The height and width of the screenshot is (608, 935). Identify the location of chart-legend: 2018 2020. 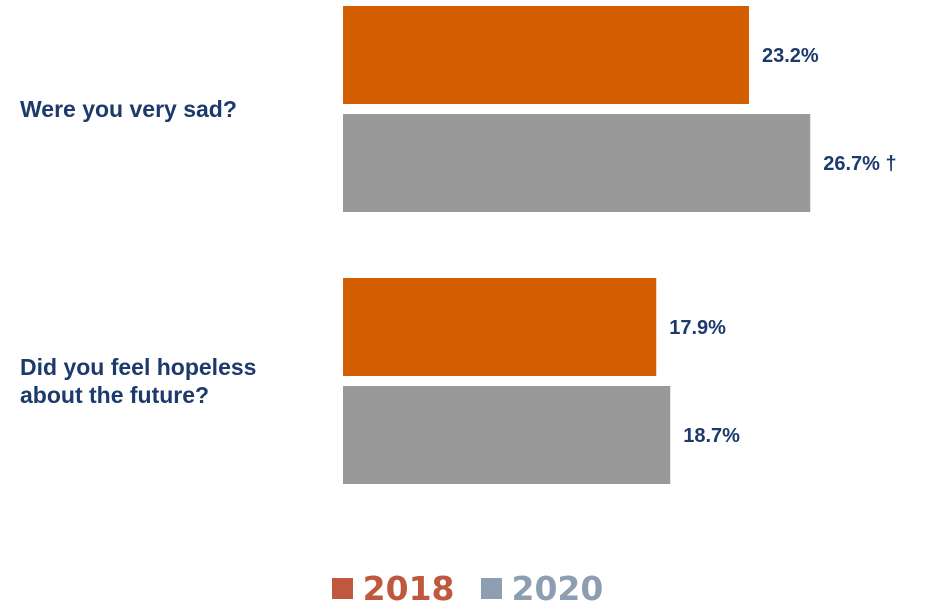
(467, 588).